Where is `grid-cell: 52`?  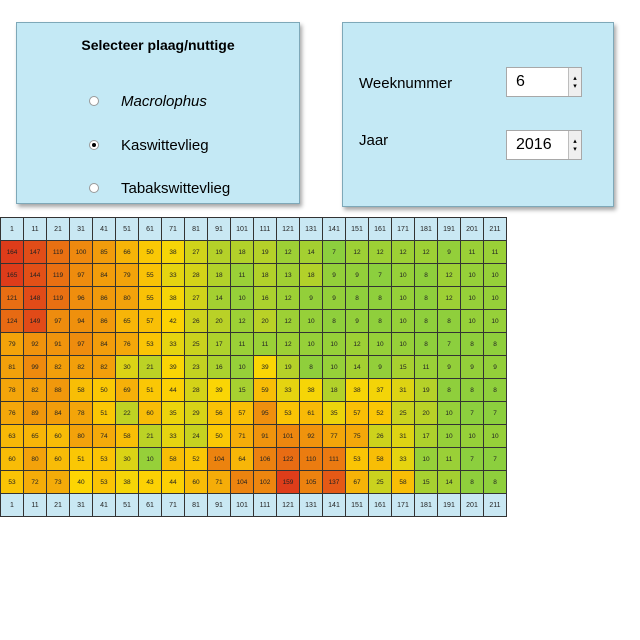 grid-cell: 52 is located at coordinates (380, 413).